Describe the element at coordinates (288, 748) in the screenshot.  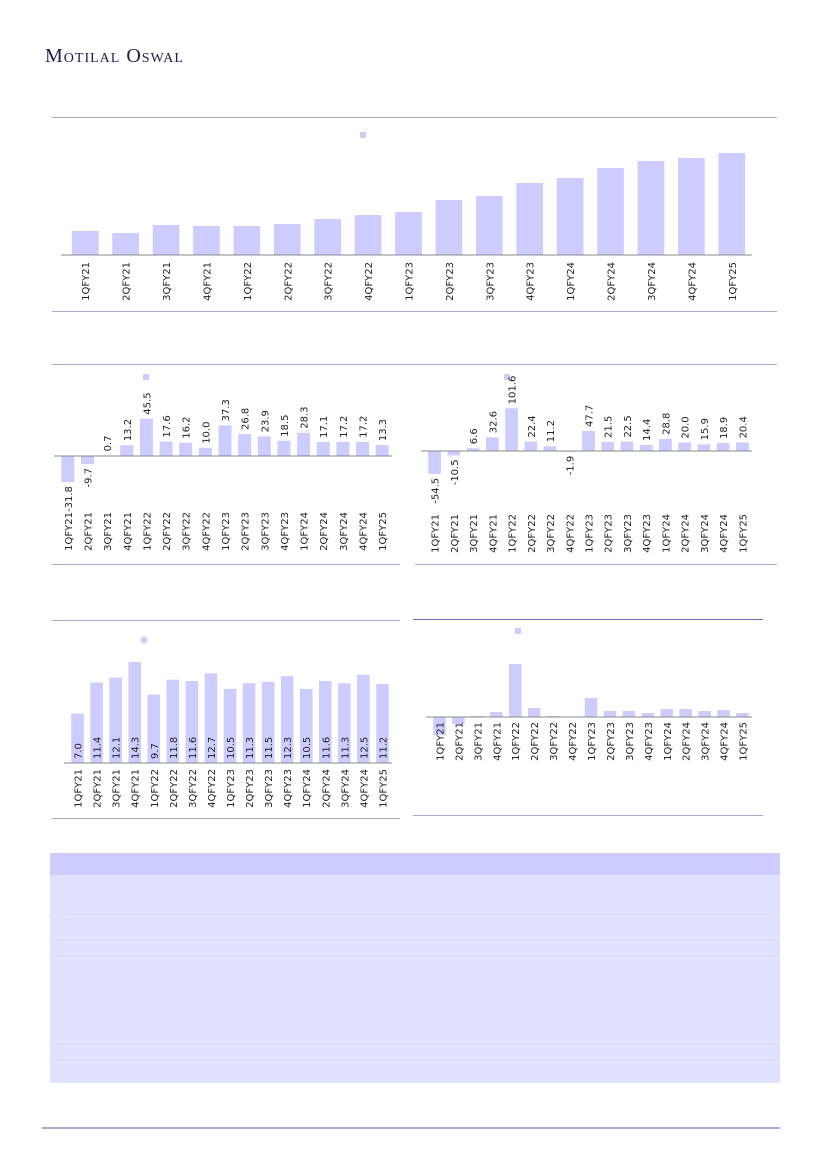
I see `value-label: 12.3` at that location.